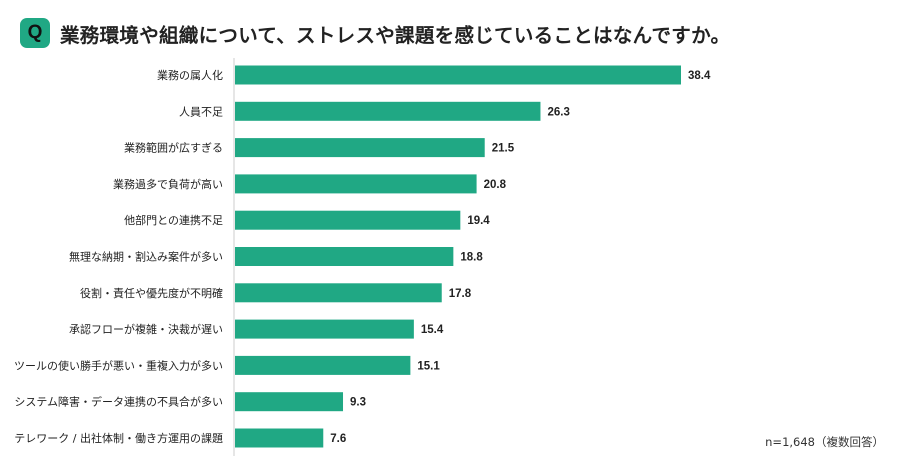 Image resolution: width=900 pixels, height=464 pixels. I want to click on value-label: 38.4, so click(699, 76).